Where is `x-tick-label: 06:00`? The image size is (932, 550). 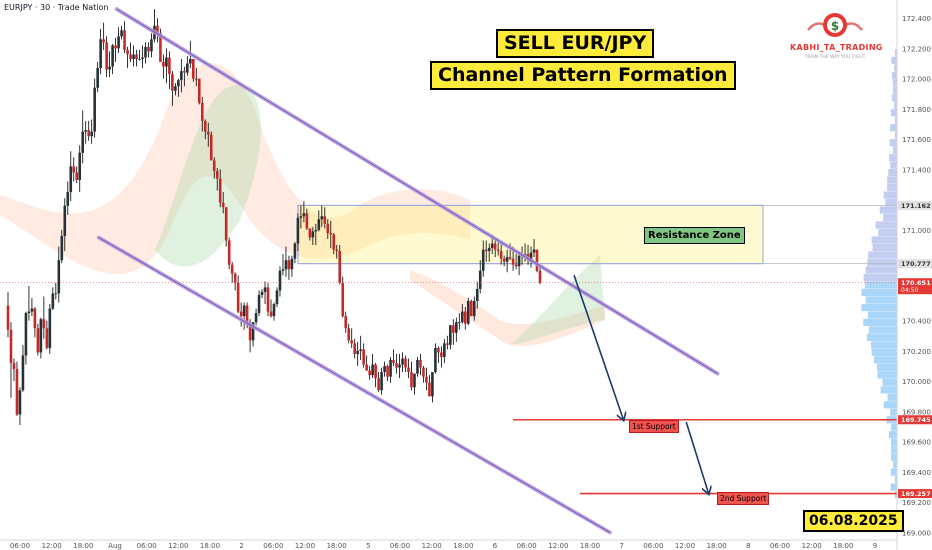 x-tick-label: 06:00 is located at coordinates (527, 546).